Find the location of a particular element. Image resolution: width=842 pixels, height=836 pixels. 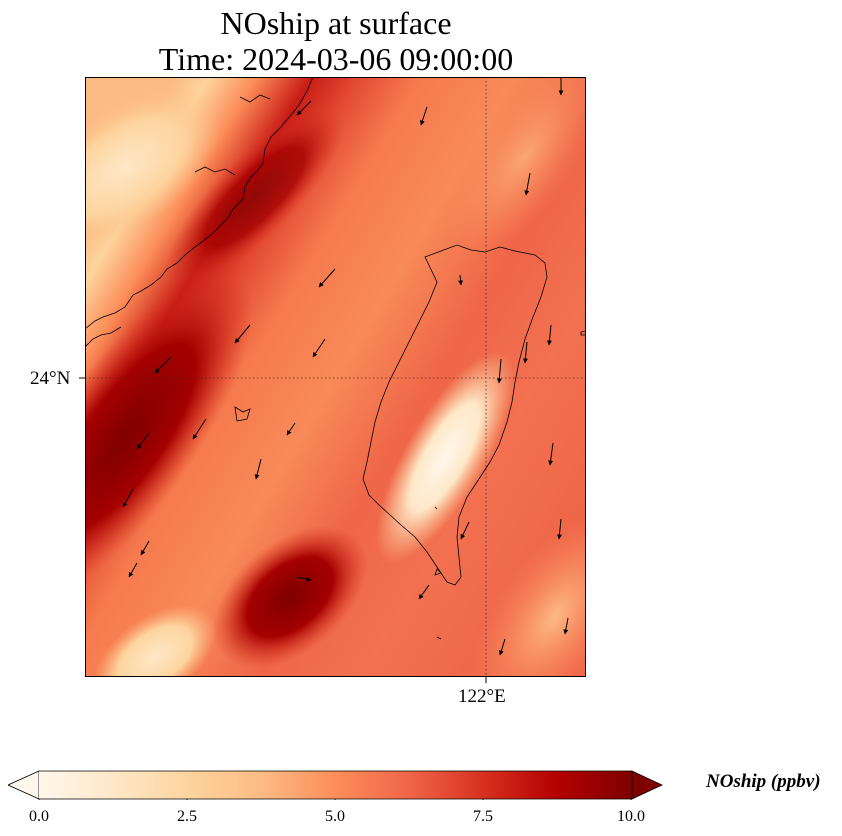

lon-tick-label: 122°E is located at coordinates (482, 696).